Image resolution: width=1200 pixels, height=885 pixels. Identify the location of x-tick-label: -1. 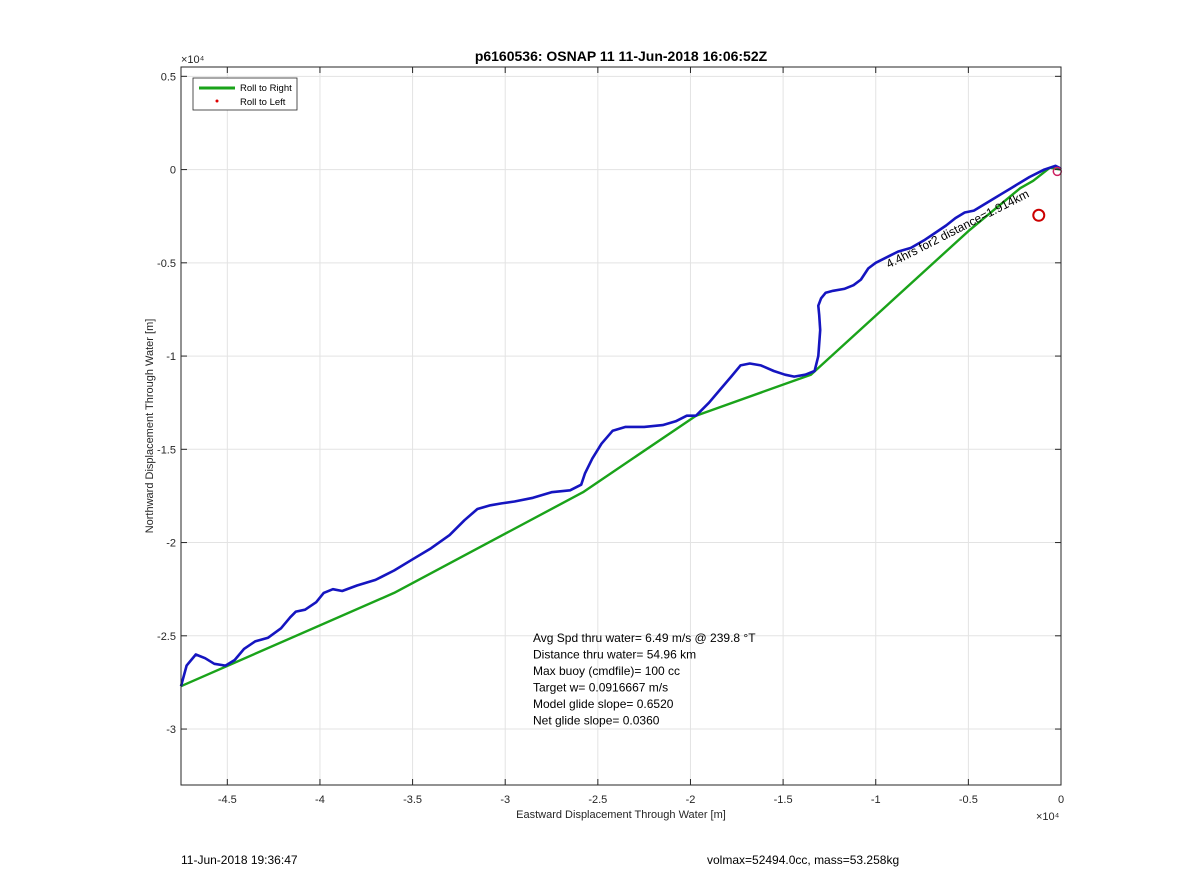
(876, 800).